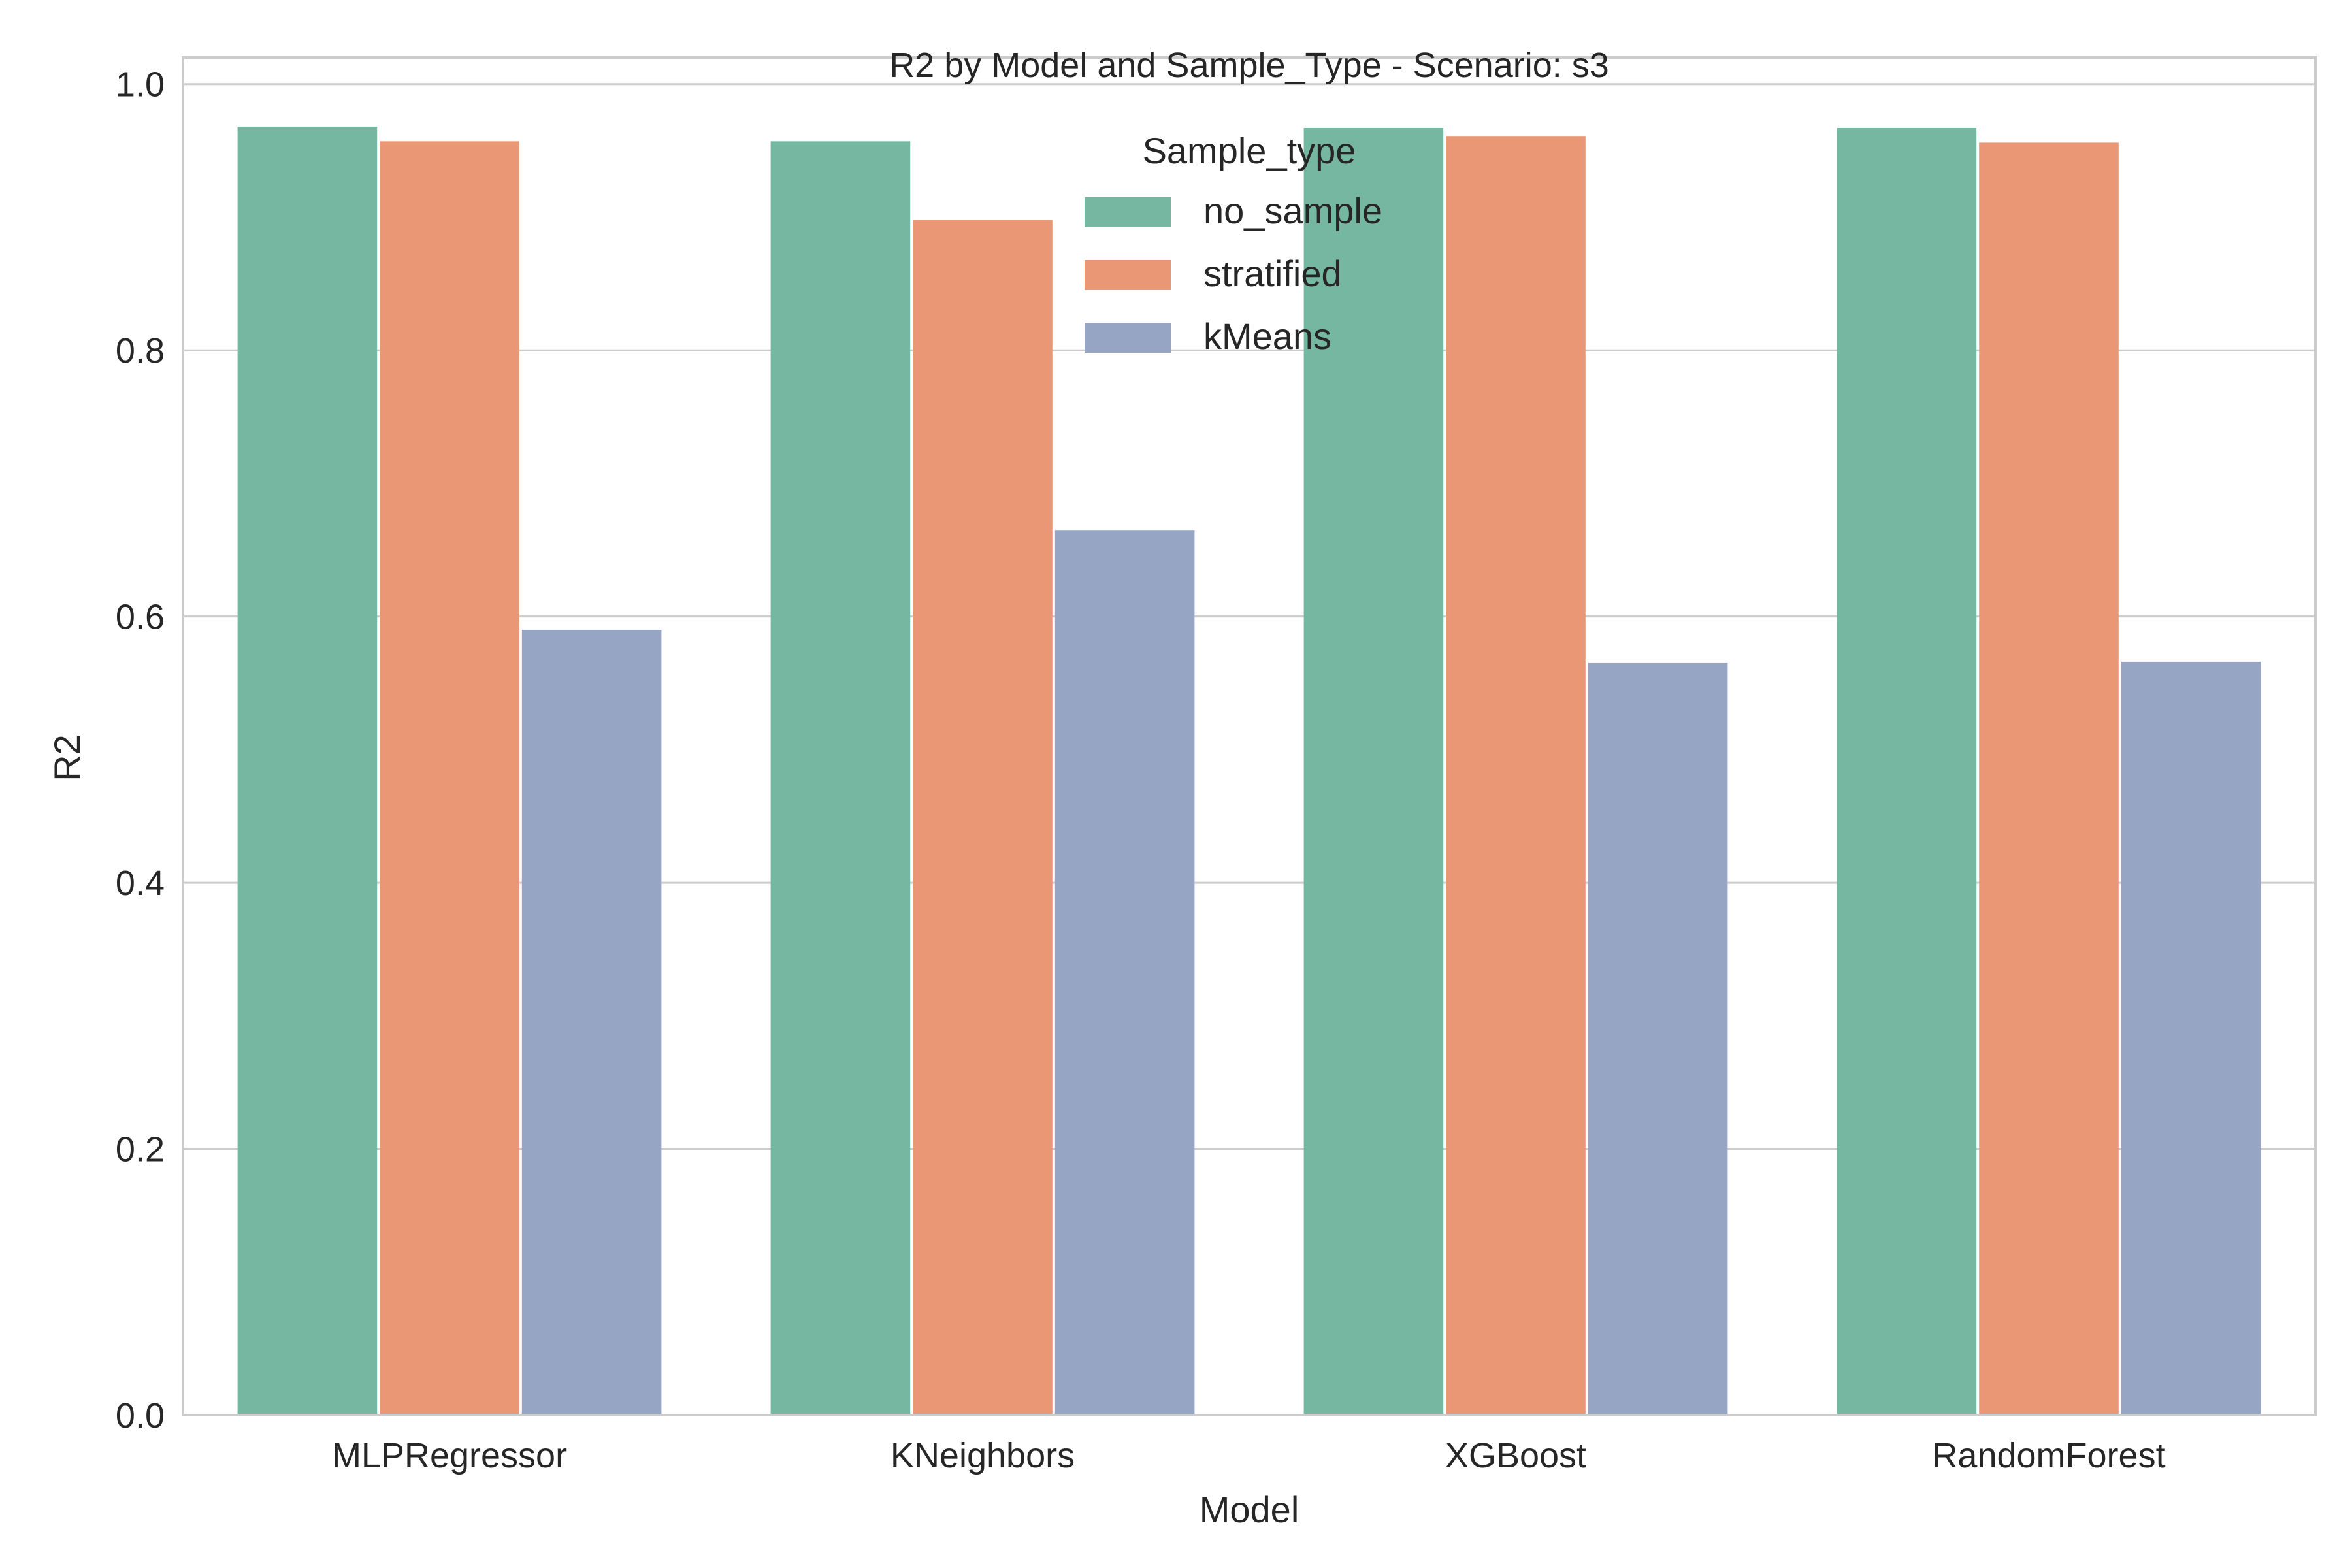 Image resolution: width=2352 pixels, height=1568 pixels. I want to click on bar-kMeans-RandomForest, so click(2191, 1038).